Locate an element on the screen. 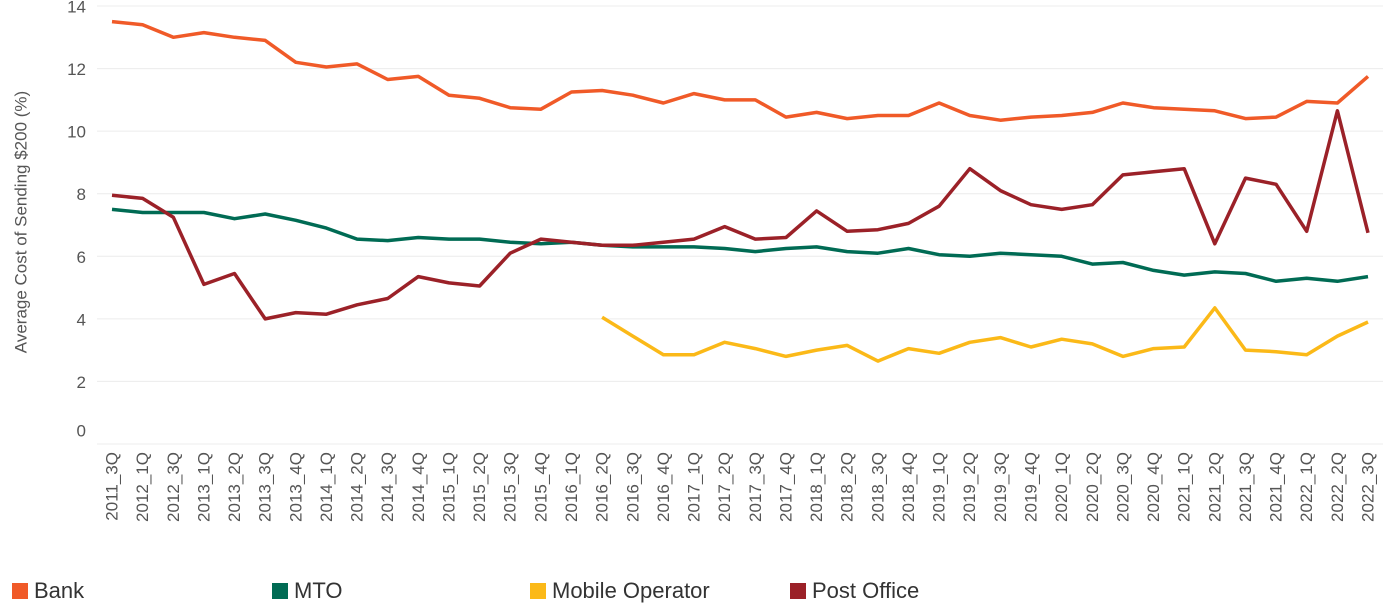 This screenshot has height=612, width=1392. x-tick-label: 2022_3Q is located at coordinates (1367, 487).